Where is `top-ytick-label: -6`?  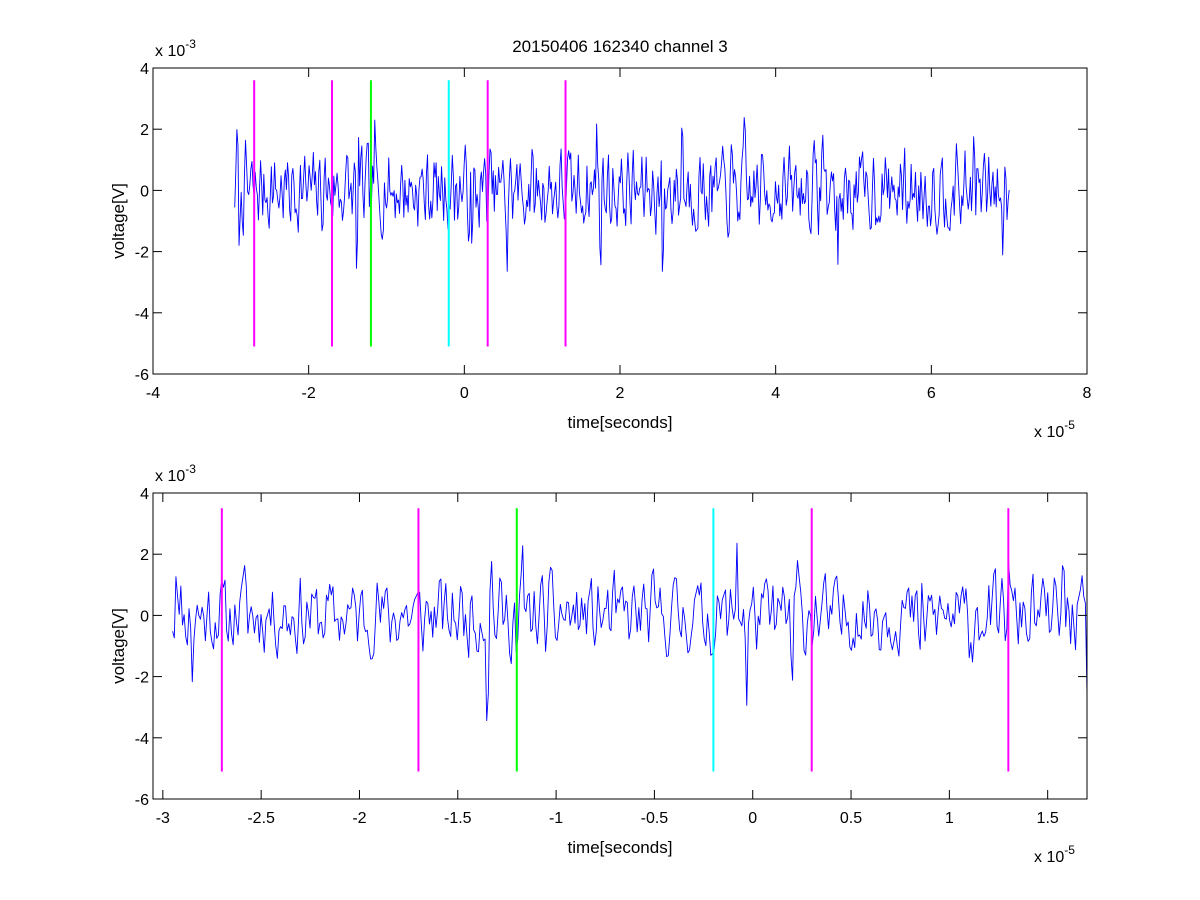
top-ytick-label: -6 is located at coordinates (142, 375).